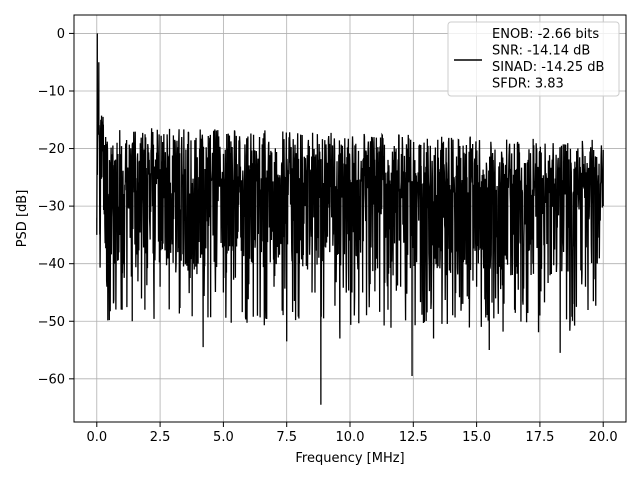 Image resolution: width=640 pixels, height=485 pixels. Describe the element at coordinates (51, 264) in the screenshot. I see `y-tick-label: −40` at that location.